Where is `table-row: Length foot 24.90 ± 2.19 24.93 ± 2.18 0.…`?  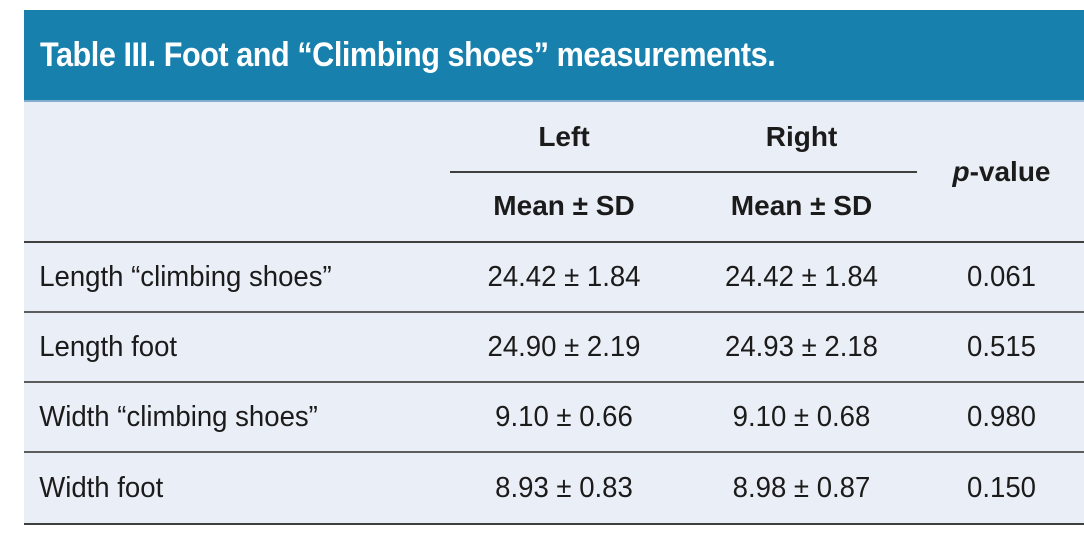 table-row: Length foot 24.90 ± 2.19 24.93 ± 2.18 0.… is located at coordinates (554, 348).